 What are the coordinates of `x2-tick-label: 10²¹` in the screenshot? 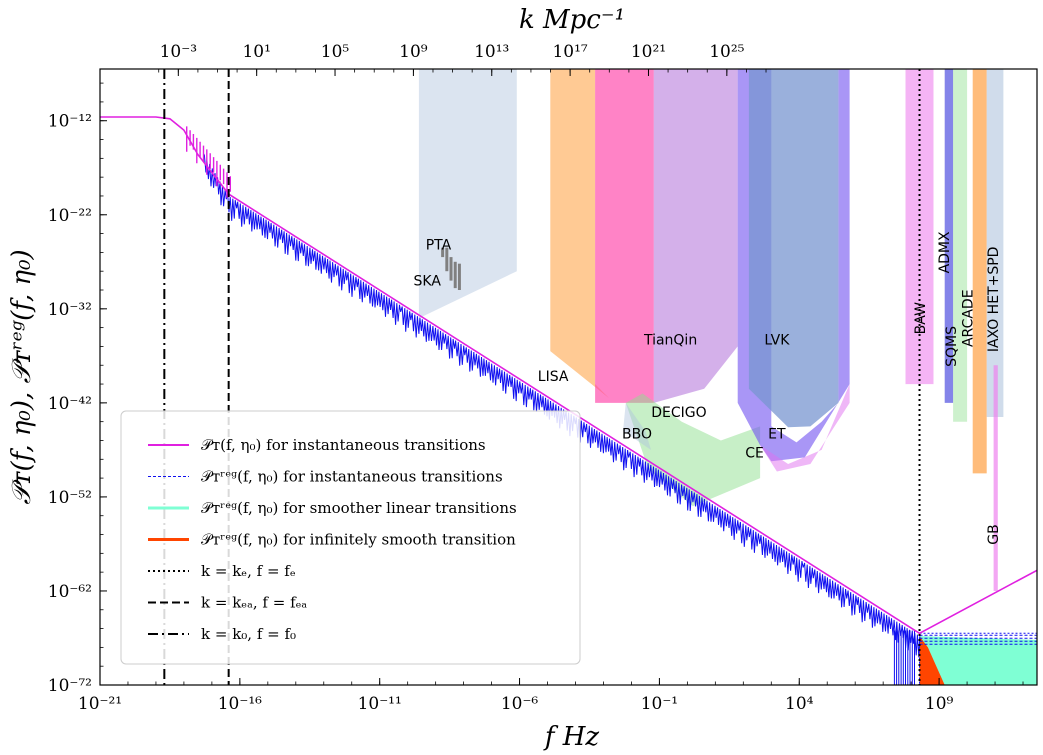 It's located at (648, 52).